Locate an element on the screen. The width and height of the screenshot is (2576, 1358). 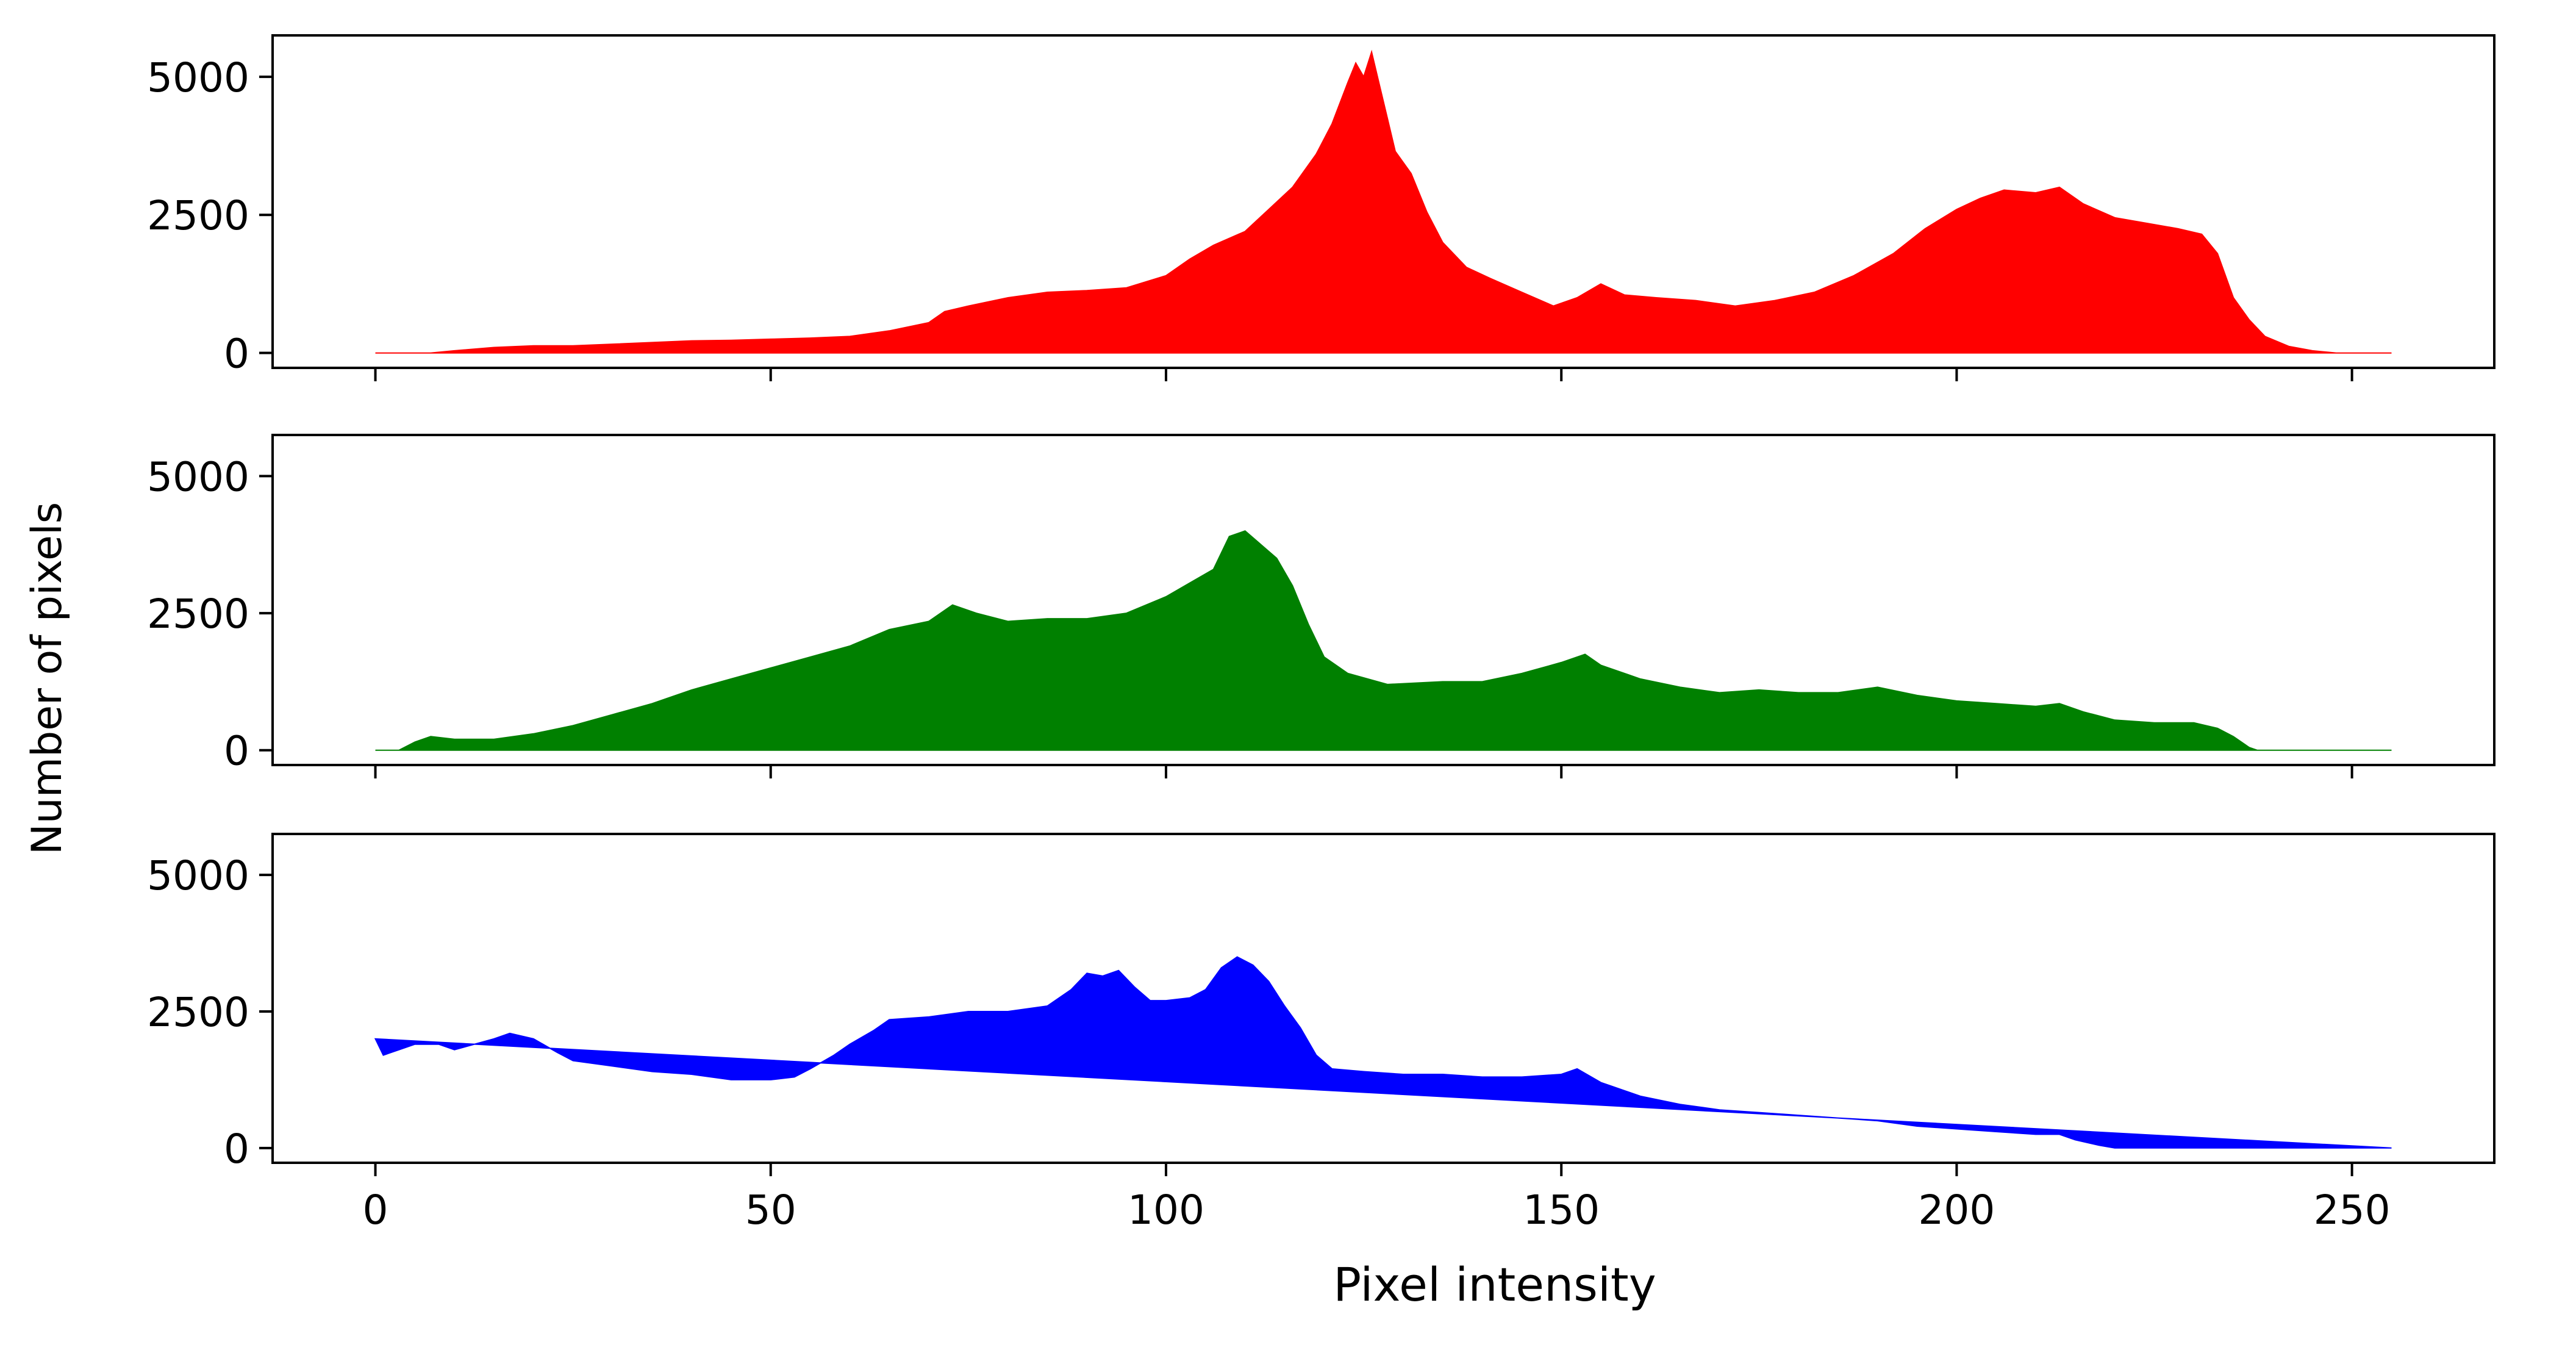
y-axis-label: Number of pixels is located at coordinates (47, 678).